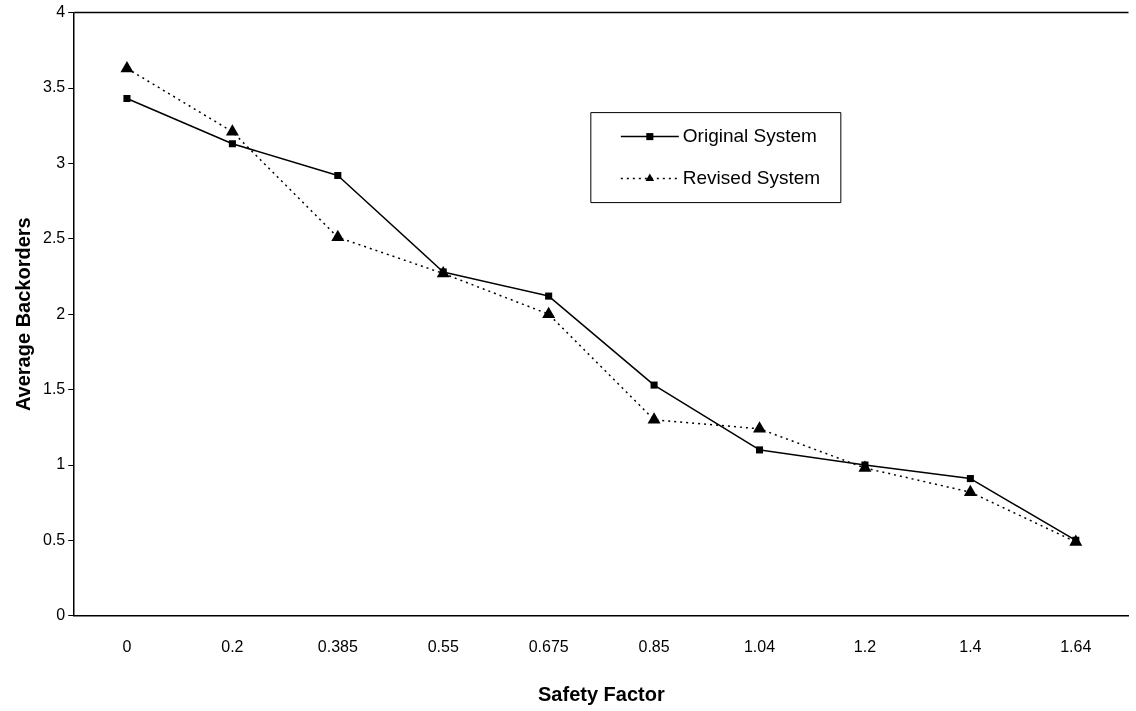  I want to click on x-tick-label: 0.2, so click(232, 646).